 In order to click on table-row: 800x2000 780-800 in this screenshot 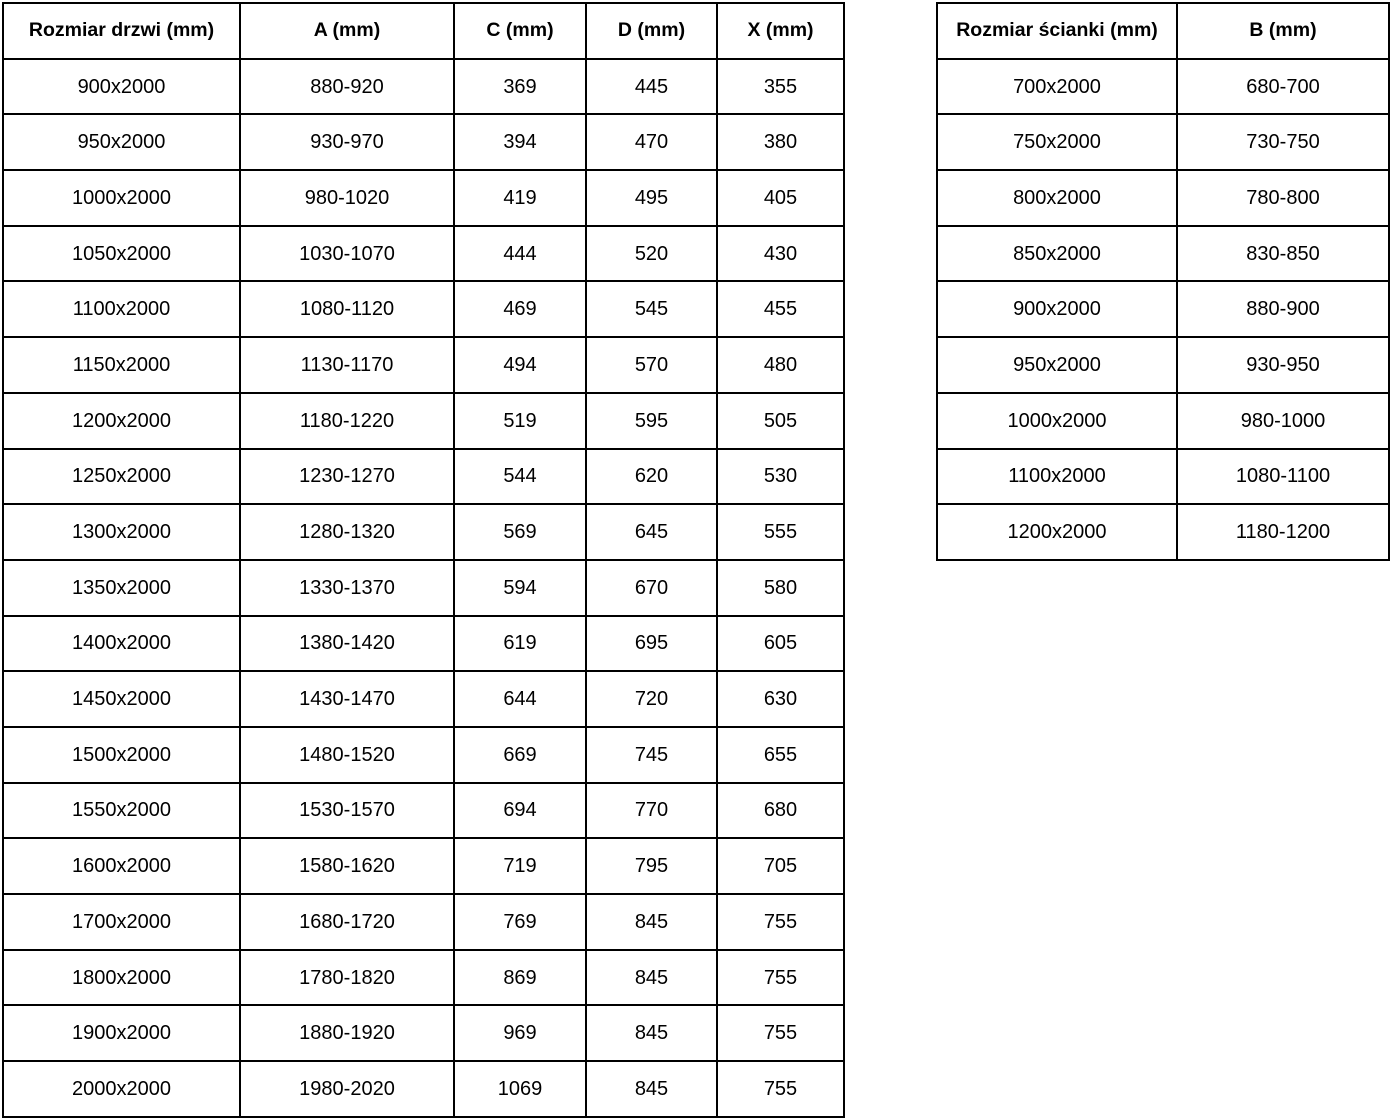, I will do `click(1163, 198)`.